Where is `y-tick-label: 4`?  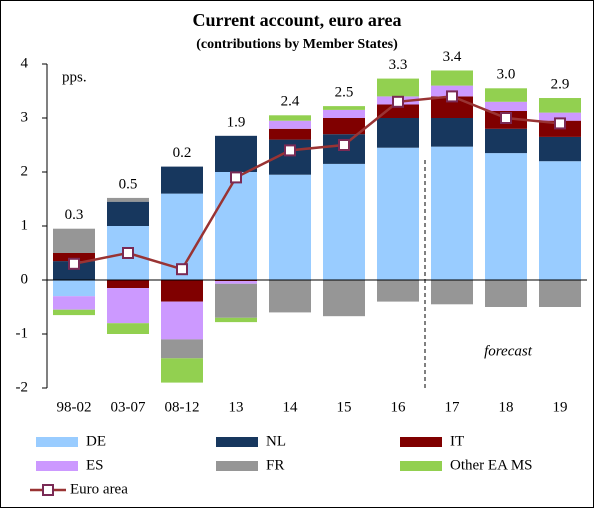
y-tick-label: 4 is located at coordinates (25, 63).